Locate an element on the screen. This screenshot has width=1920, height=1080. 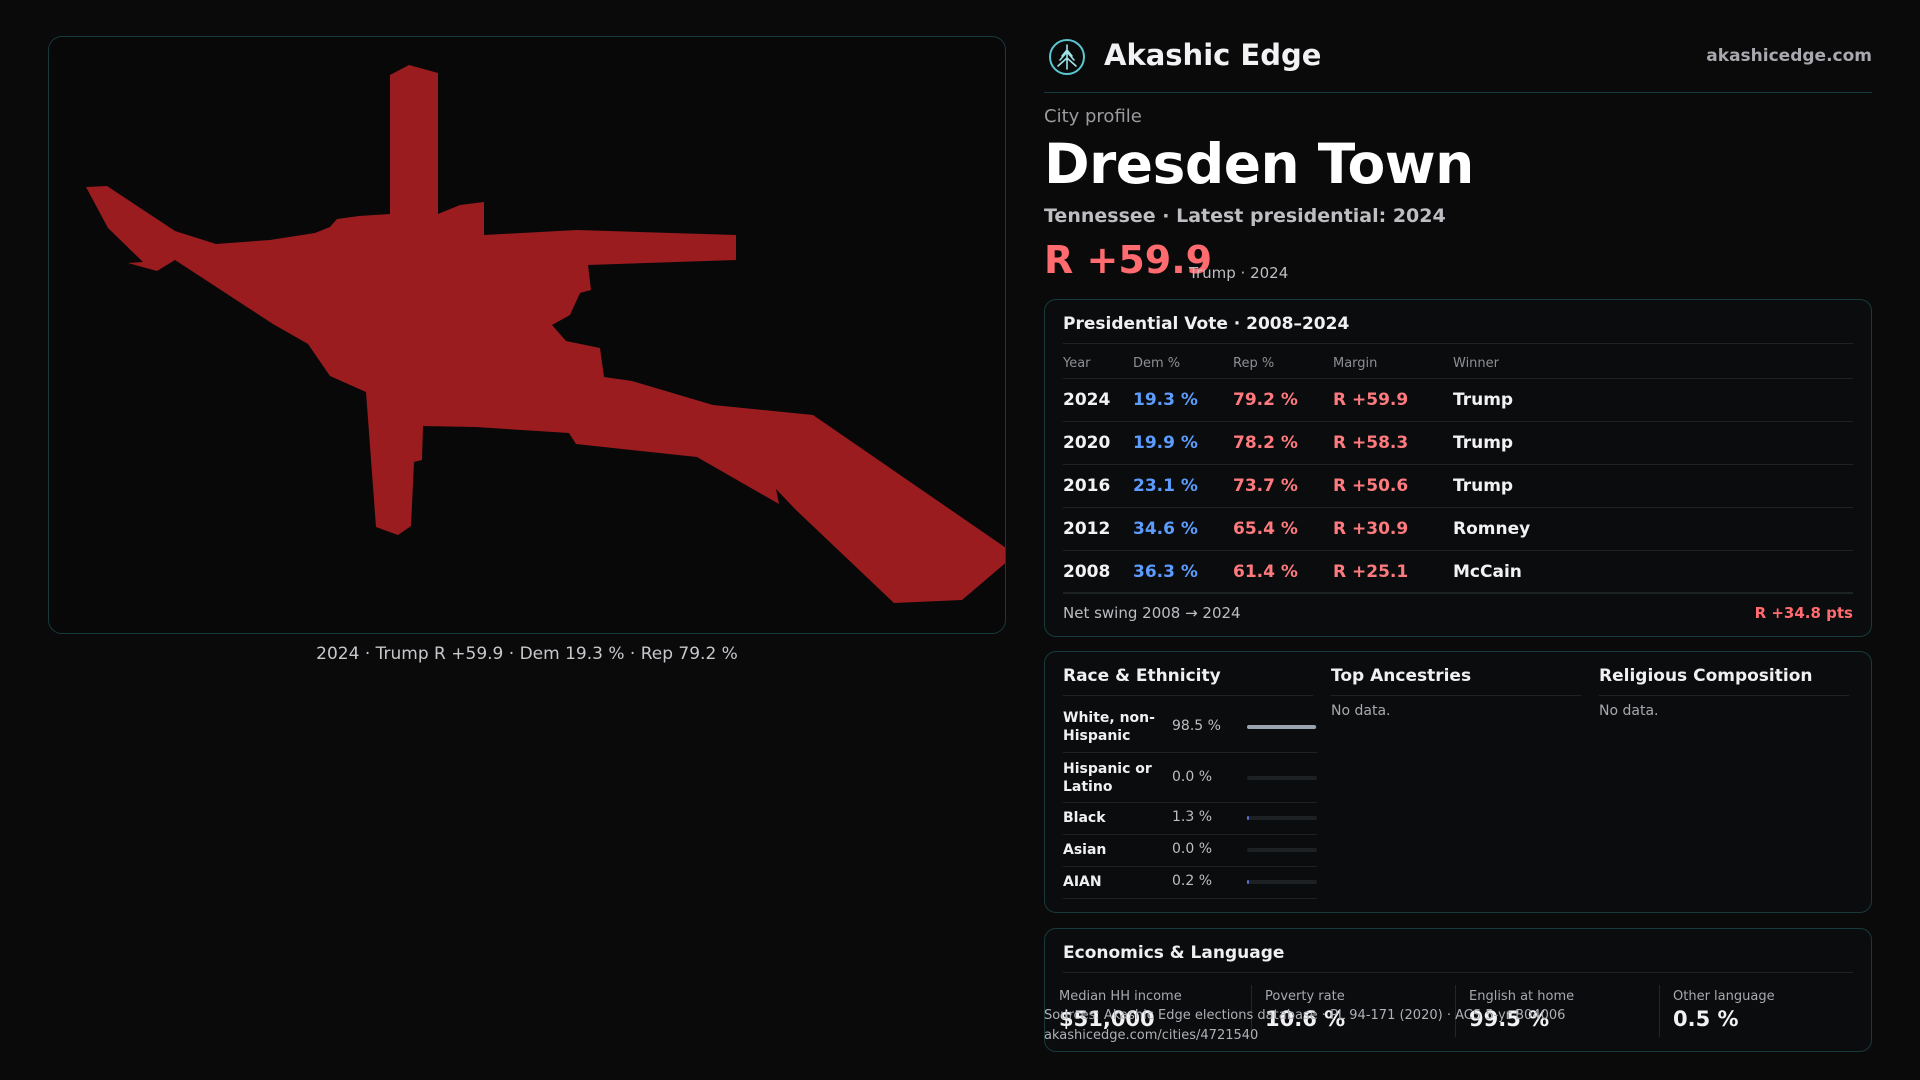
stat-median-income: Median HH income $51,000 is located at coordinates (1148, 1014).